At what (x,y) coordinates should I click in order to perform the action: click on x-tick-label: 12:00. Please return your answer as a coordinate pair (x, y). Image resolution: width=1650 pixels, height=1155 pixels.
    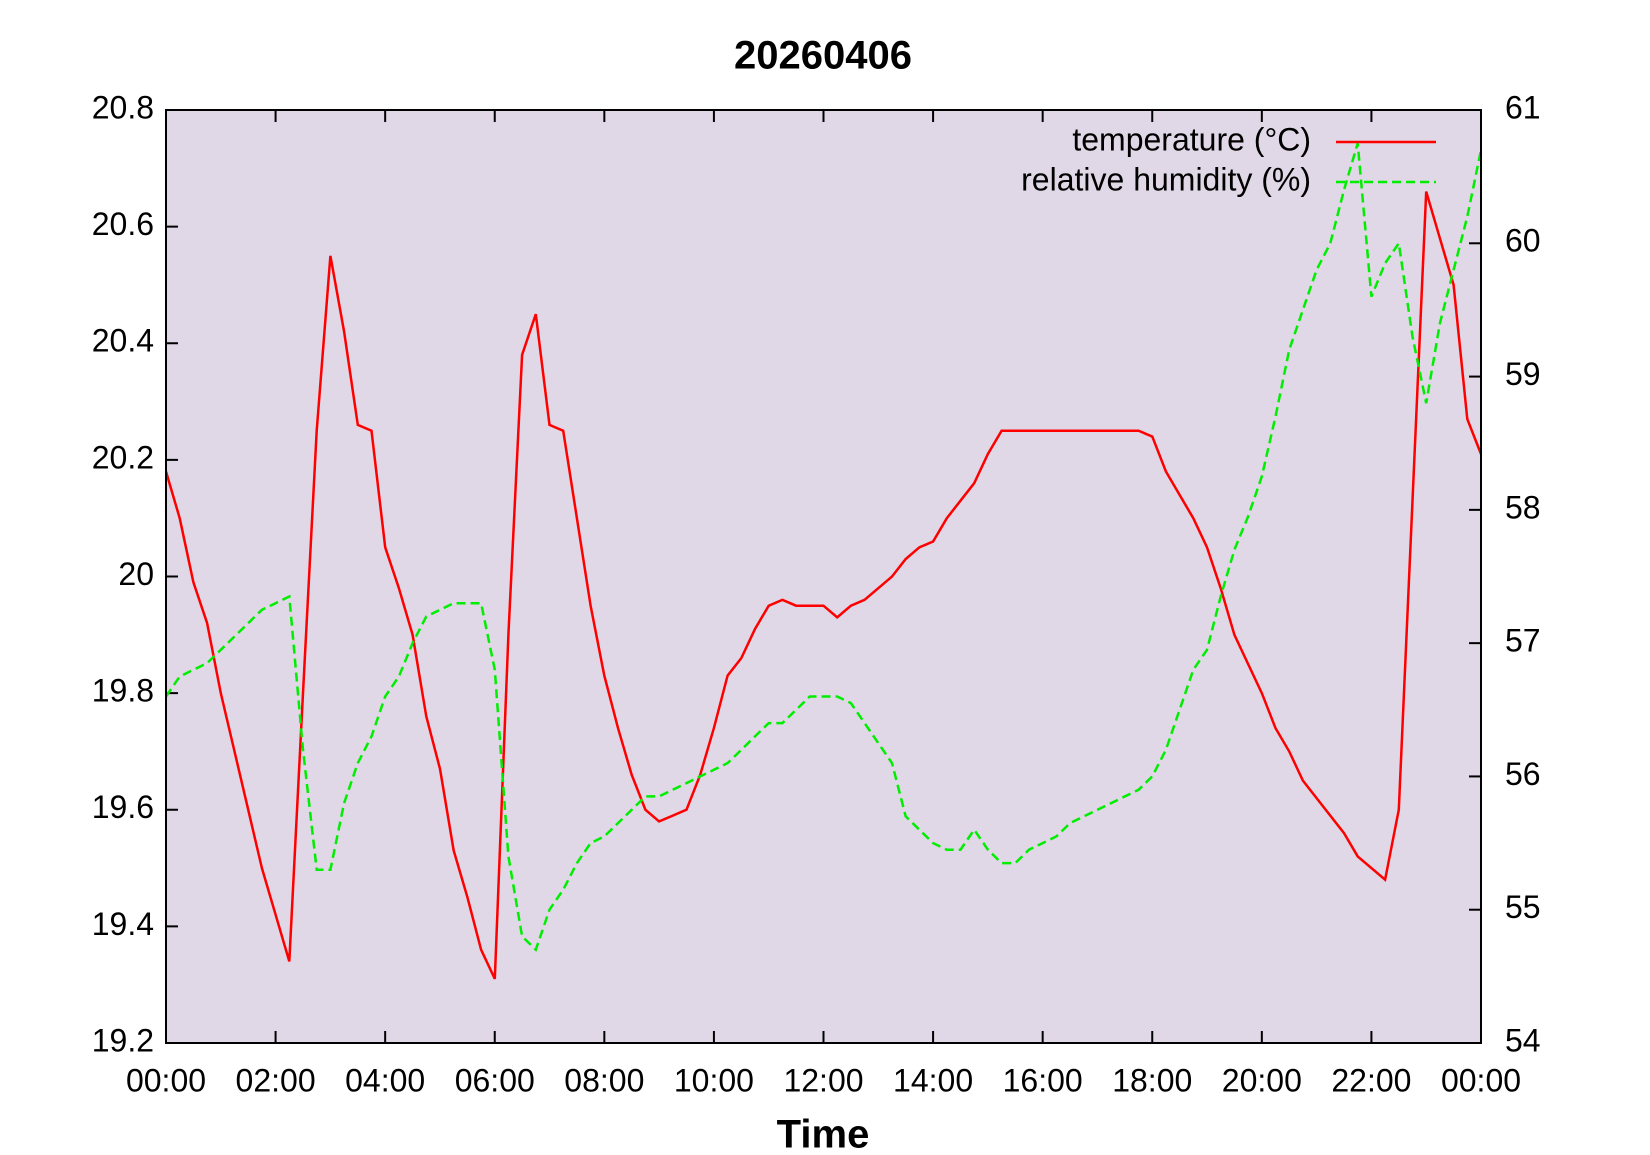
    Looking at the image, I should click on (823, 1080).